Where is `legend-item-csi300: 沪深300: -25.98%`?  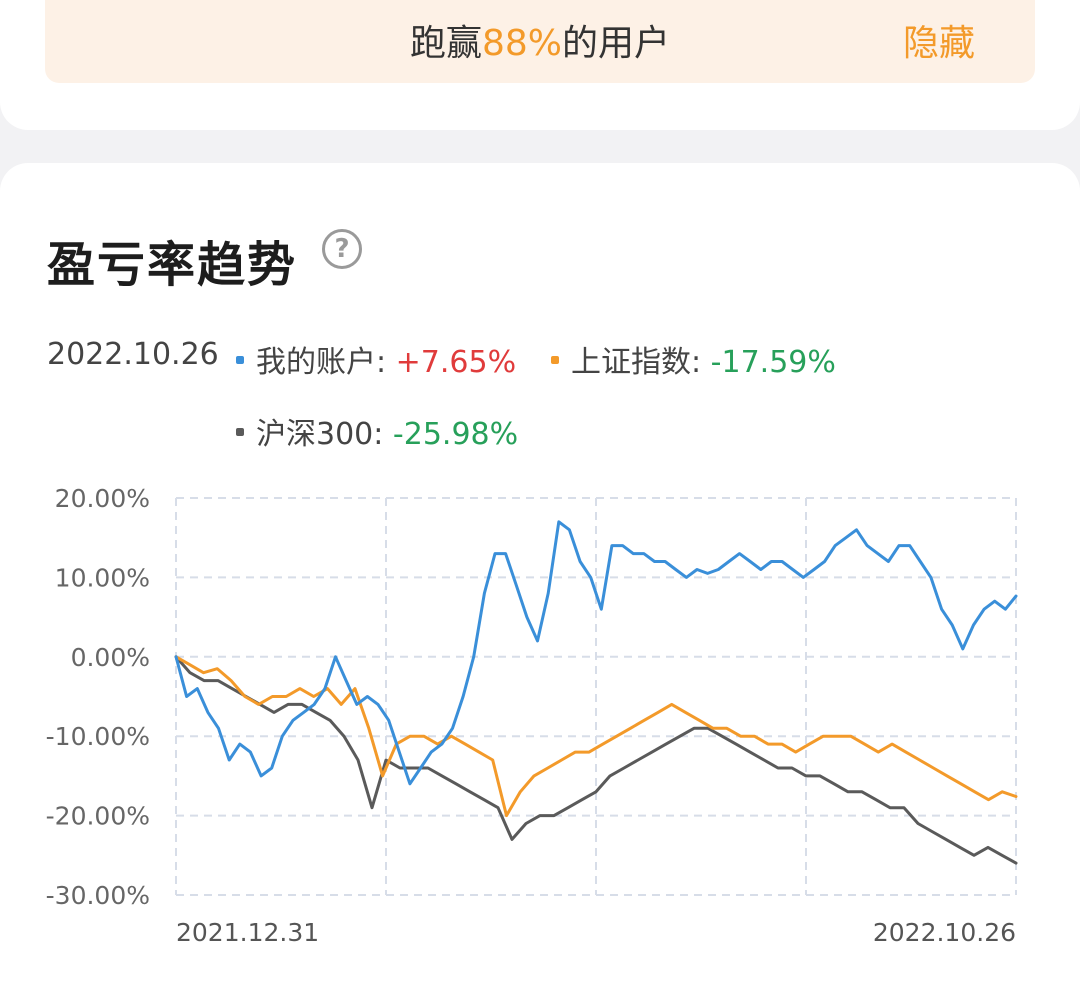
legend-item-csi300: 沪深300: -25.98% is located at coordinates (377, 431).